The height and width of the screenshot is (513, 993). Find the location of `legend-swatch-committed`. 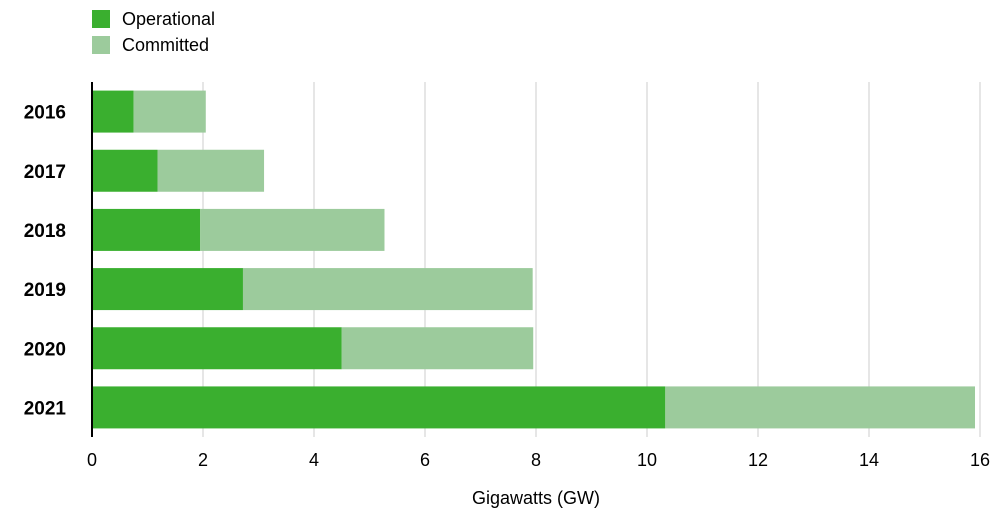

legend-swatch-committed is located at coordinates (101, 45).